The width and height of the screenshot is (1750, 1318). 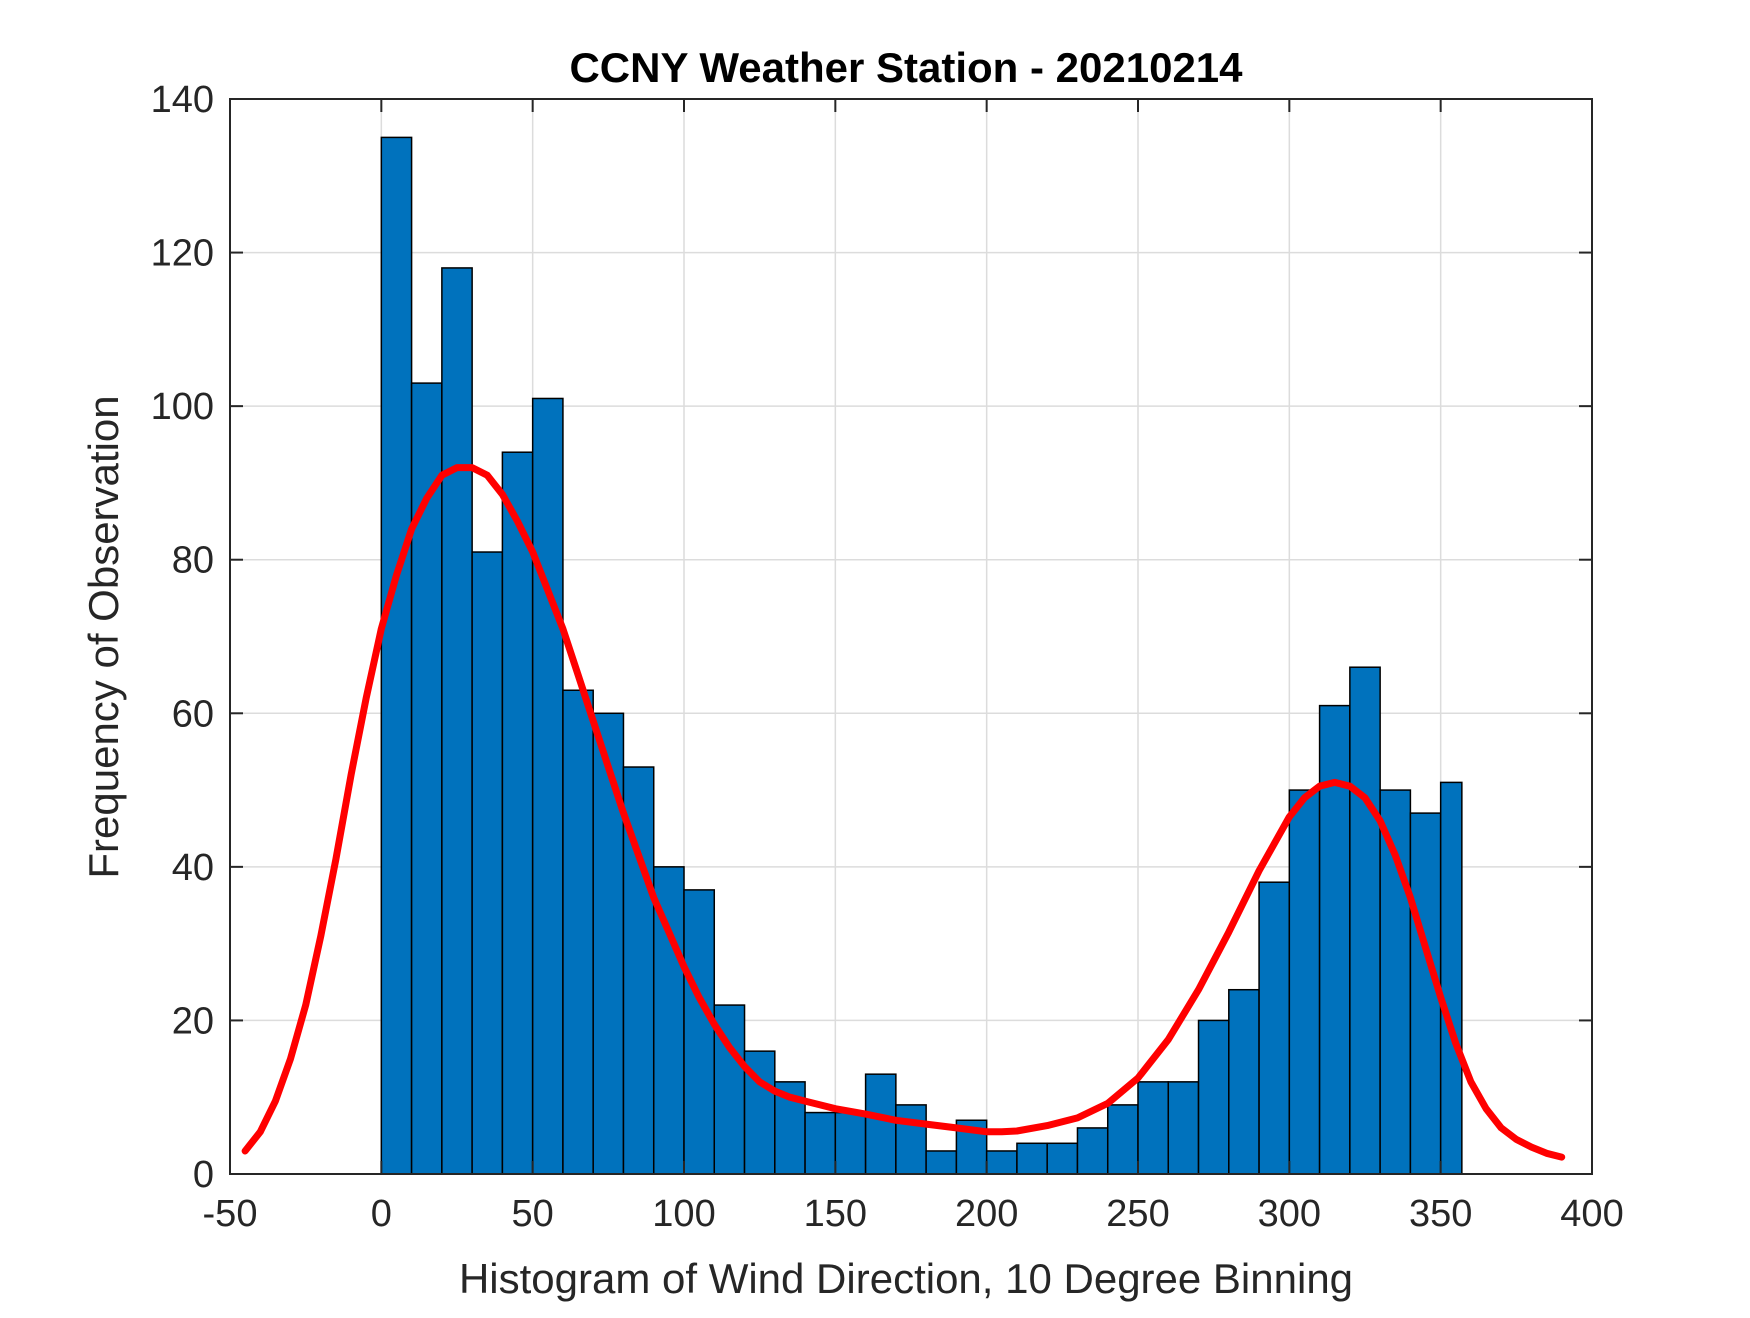 I want to click on x-tick-label: 300, so click(x=1289, y=1214).